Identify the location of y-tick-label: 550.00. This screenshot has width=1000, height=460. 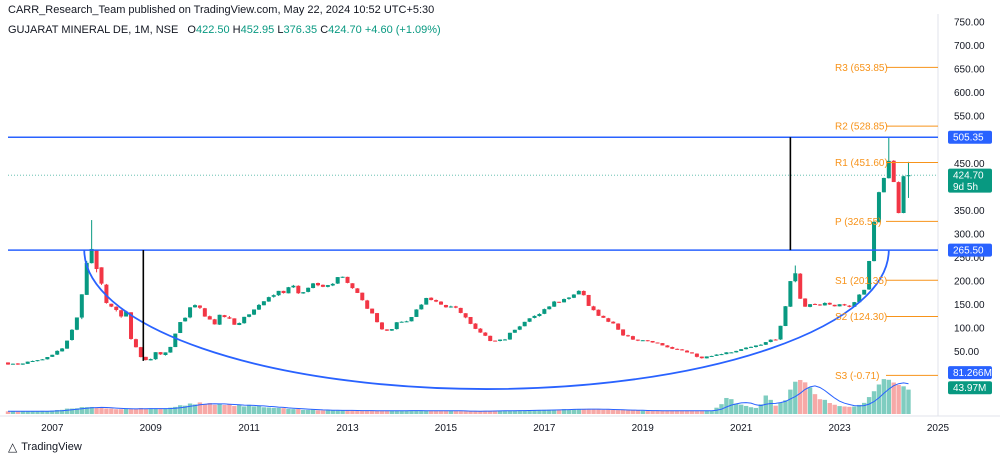
(969, 117).